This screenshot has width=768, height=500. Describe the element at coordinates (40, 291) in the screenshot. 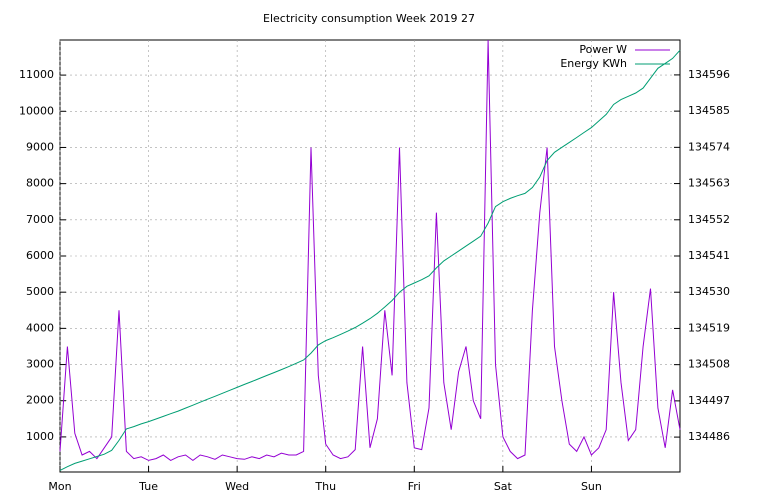

I see `y-tick-label: 5000` at that location.